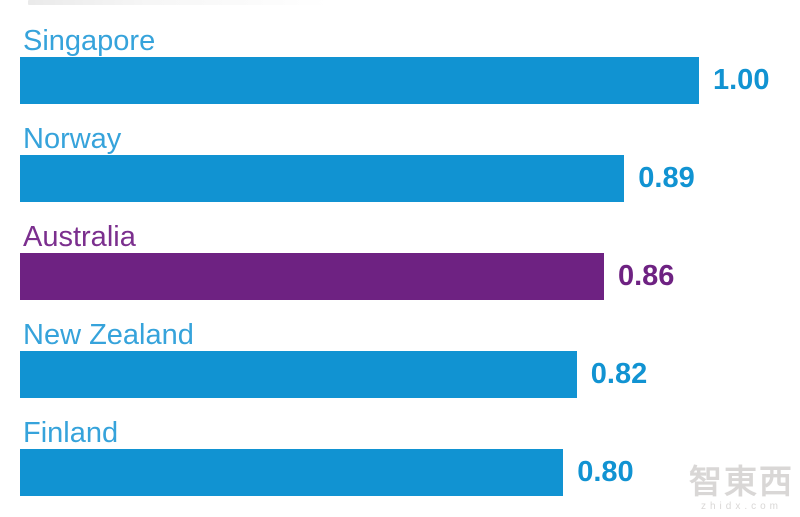 This screenshot has height=517, width=800. I want to click on value-label-australia: 0.86, so click(646, 276).